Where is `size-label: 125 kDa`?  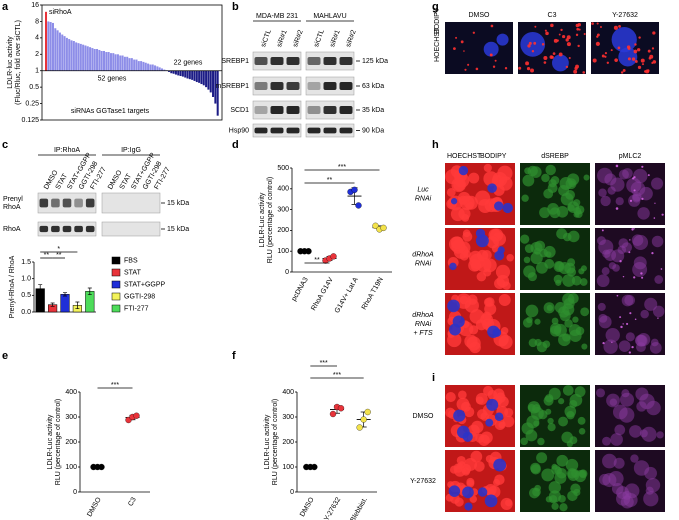
size-label: 125 kDa is located at coordinates (375, 61).